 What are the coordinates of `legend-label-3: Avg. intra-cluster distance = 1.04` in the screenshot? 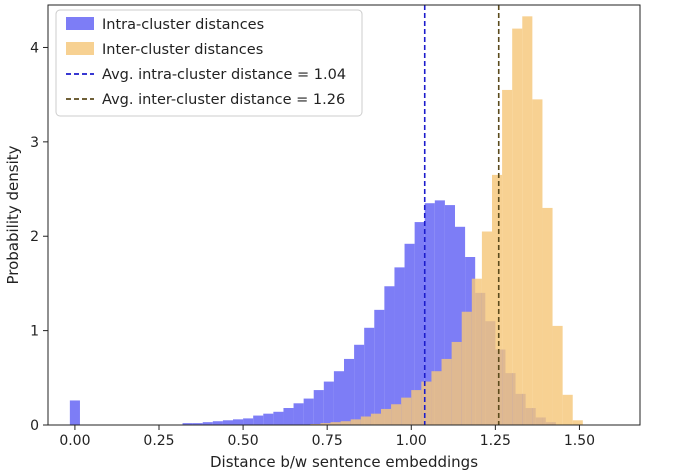 It's located at (224, 75).